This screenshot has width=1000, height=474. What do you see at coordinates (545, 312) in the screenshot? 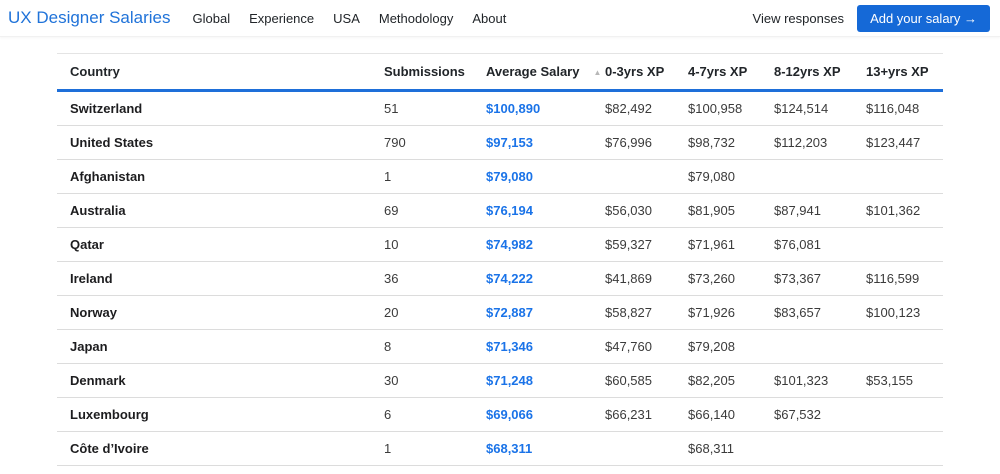
I see `average-salary-cell: $72,887` at bounding box center [545, 312].